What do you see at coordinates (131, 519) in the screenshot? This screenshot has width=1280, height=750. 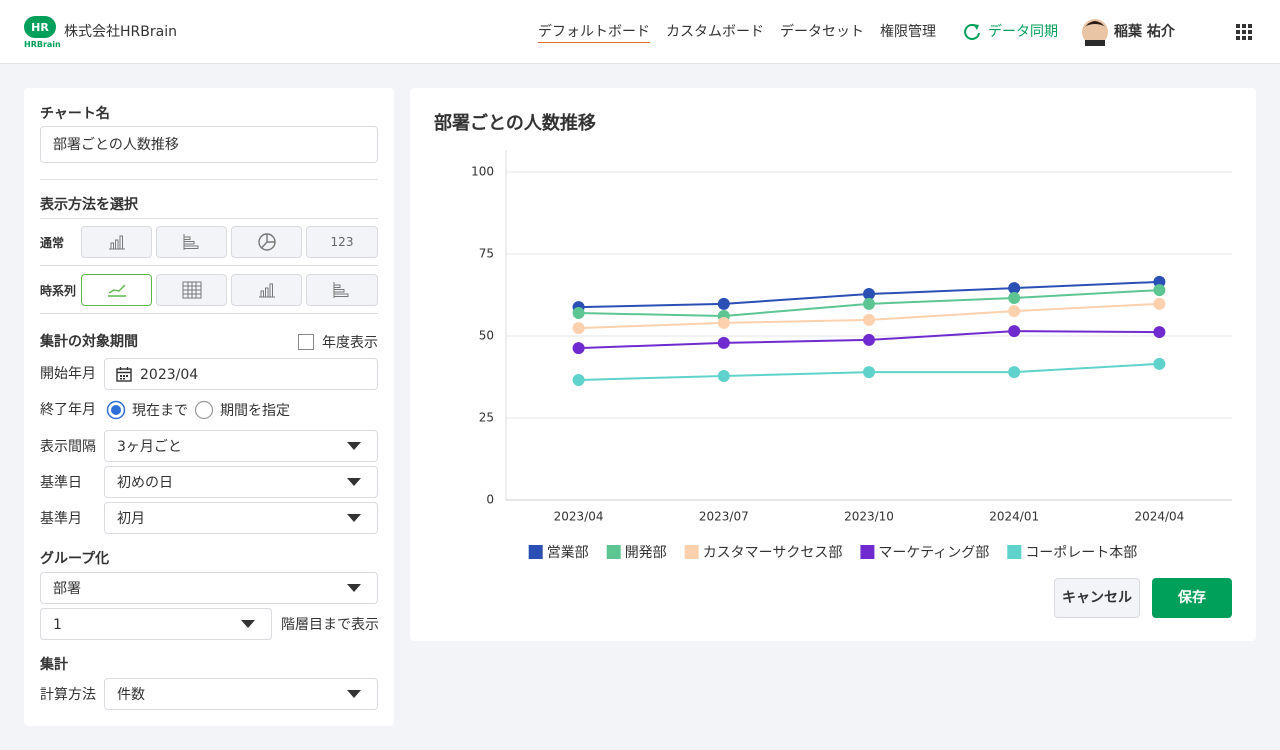 I see `select-value: 初月` at bounding box center [131, 519].